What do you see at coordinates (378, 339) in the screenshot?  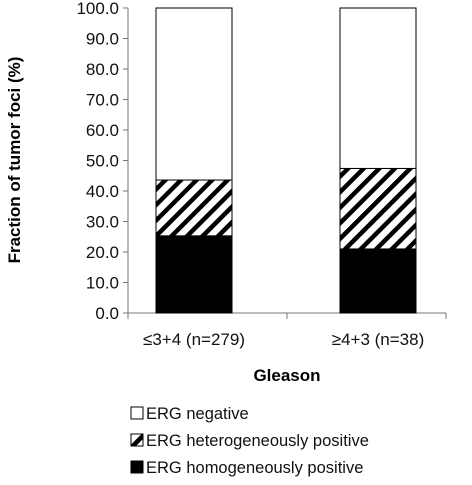 I see `x-tick-label: ≥4+3 (n=38)` at bounding box center [378, 339].